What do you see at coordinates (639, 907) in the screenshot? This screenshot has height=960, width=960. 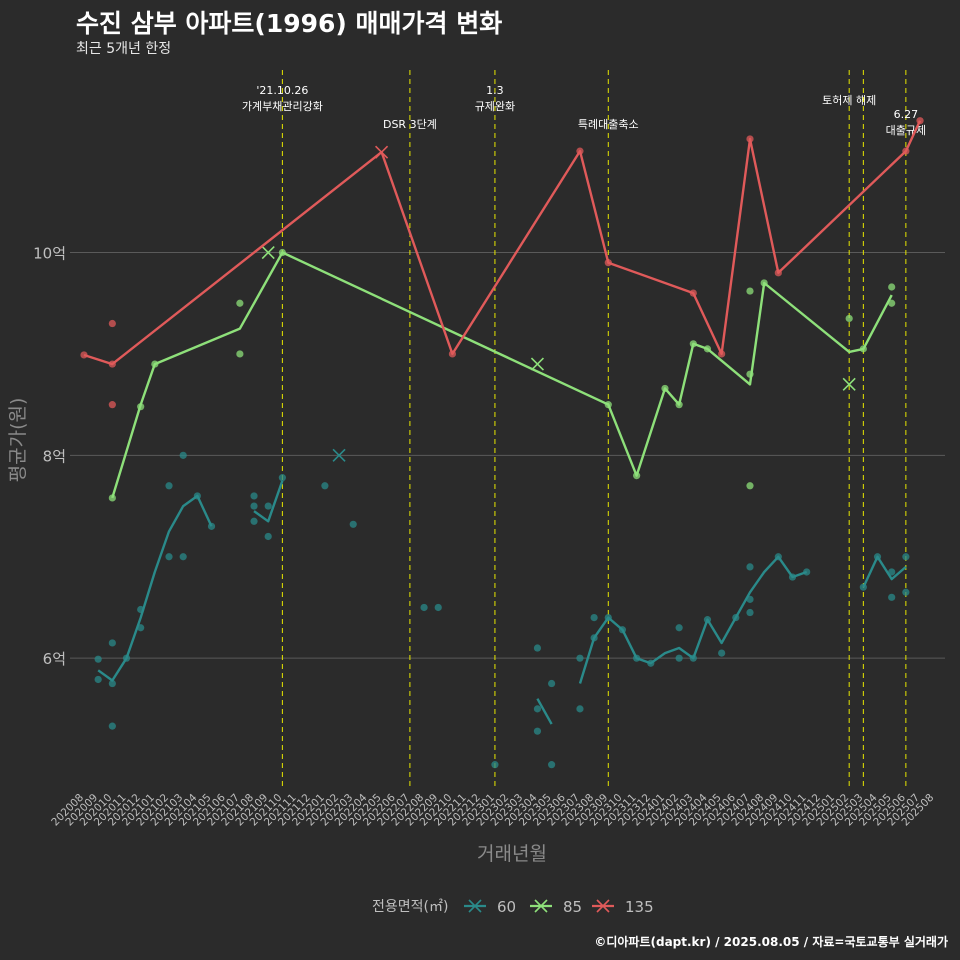 I see `legend-label: 135` at bounding box center [639, 907].